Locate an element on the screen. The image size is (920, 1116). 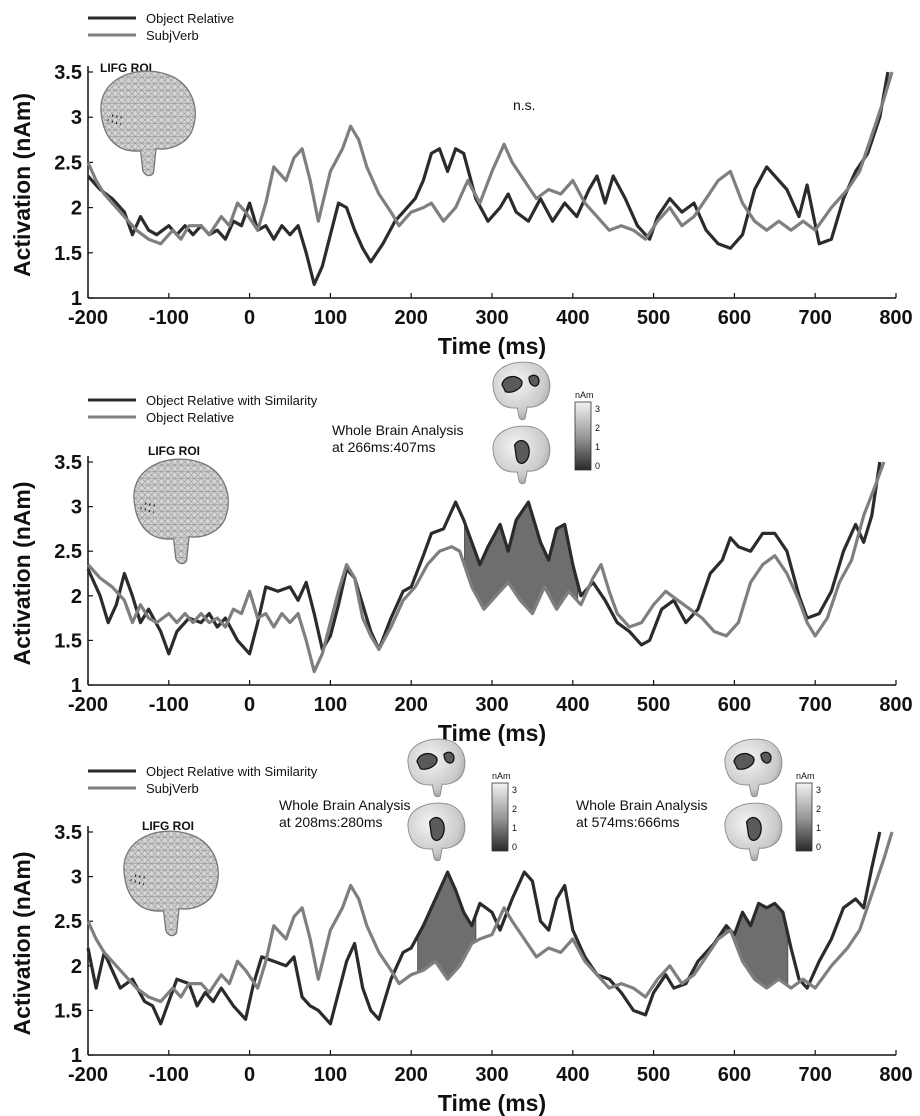
lifg-brain-icon is located at coordinates (171, 883).